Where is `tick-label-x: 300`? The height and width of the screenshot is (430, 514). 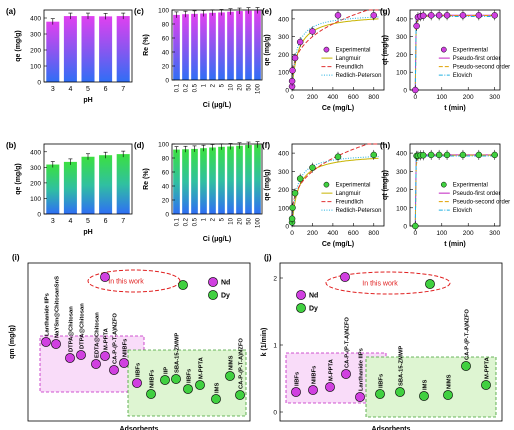
tick-label-x: 300 is located at coordinates (494, 97).